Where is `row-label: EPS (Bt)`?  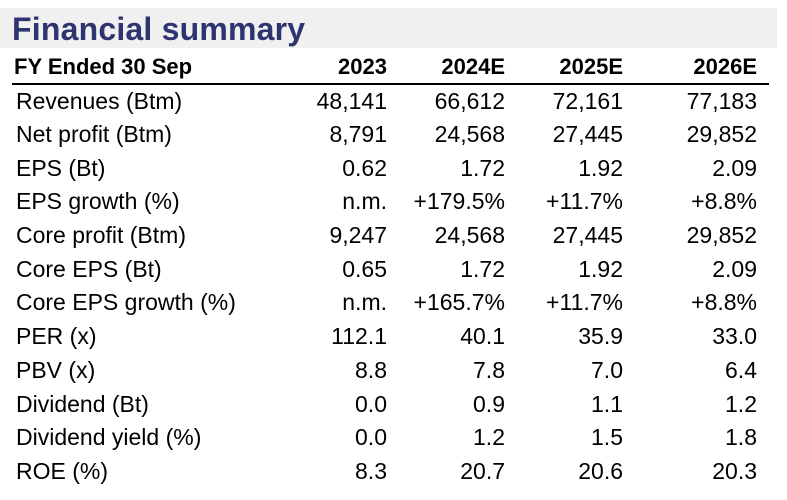 row-label: EPS (Bt) is located at coordinates (61, 167).